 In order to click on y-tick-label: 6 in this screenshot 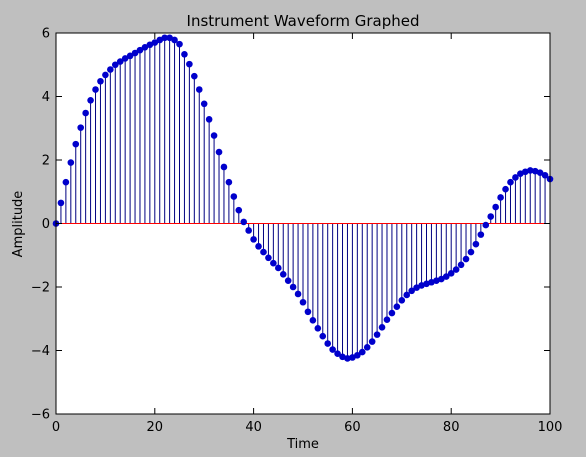, I will do `click(46, 34)`.